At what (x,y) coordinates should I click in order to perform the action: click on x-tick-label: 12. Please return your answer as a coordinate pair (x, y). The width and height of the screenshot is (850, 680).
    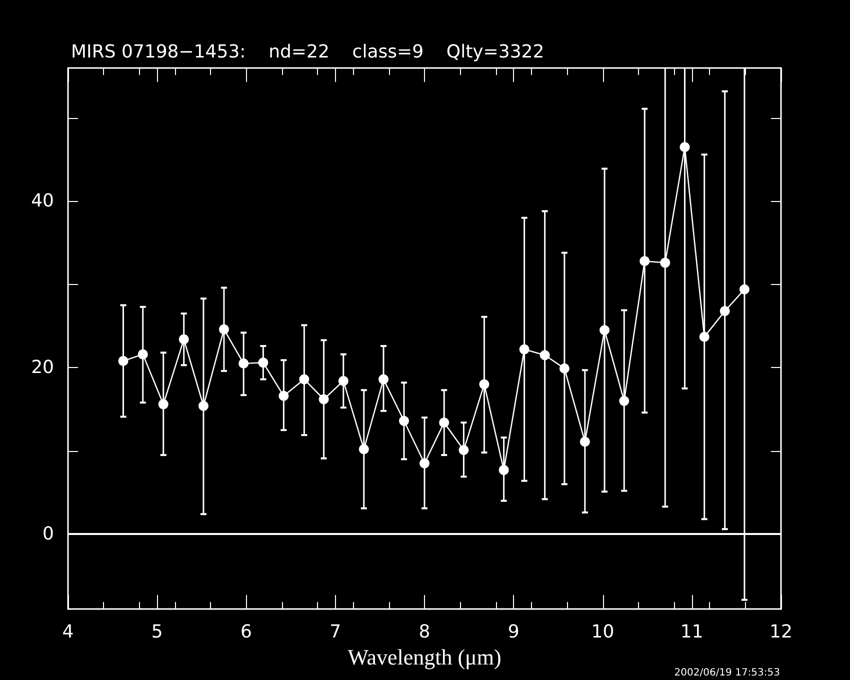
    Looking at the image, I should click on (781, 632).